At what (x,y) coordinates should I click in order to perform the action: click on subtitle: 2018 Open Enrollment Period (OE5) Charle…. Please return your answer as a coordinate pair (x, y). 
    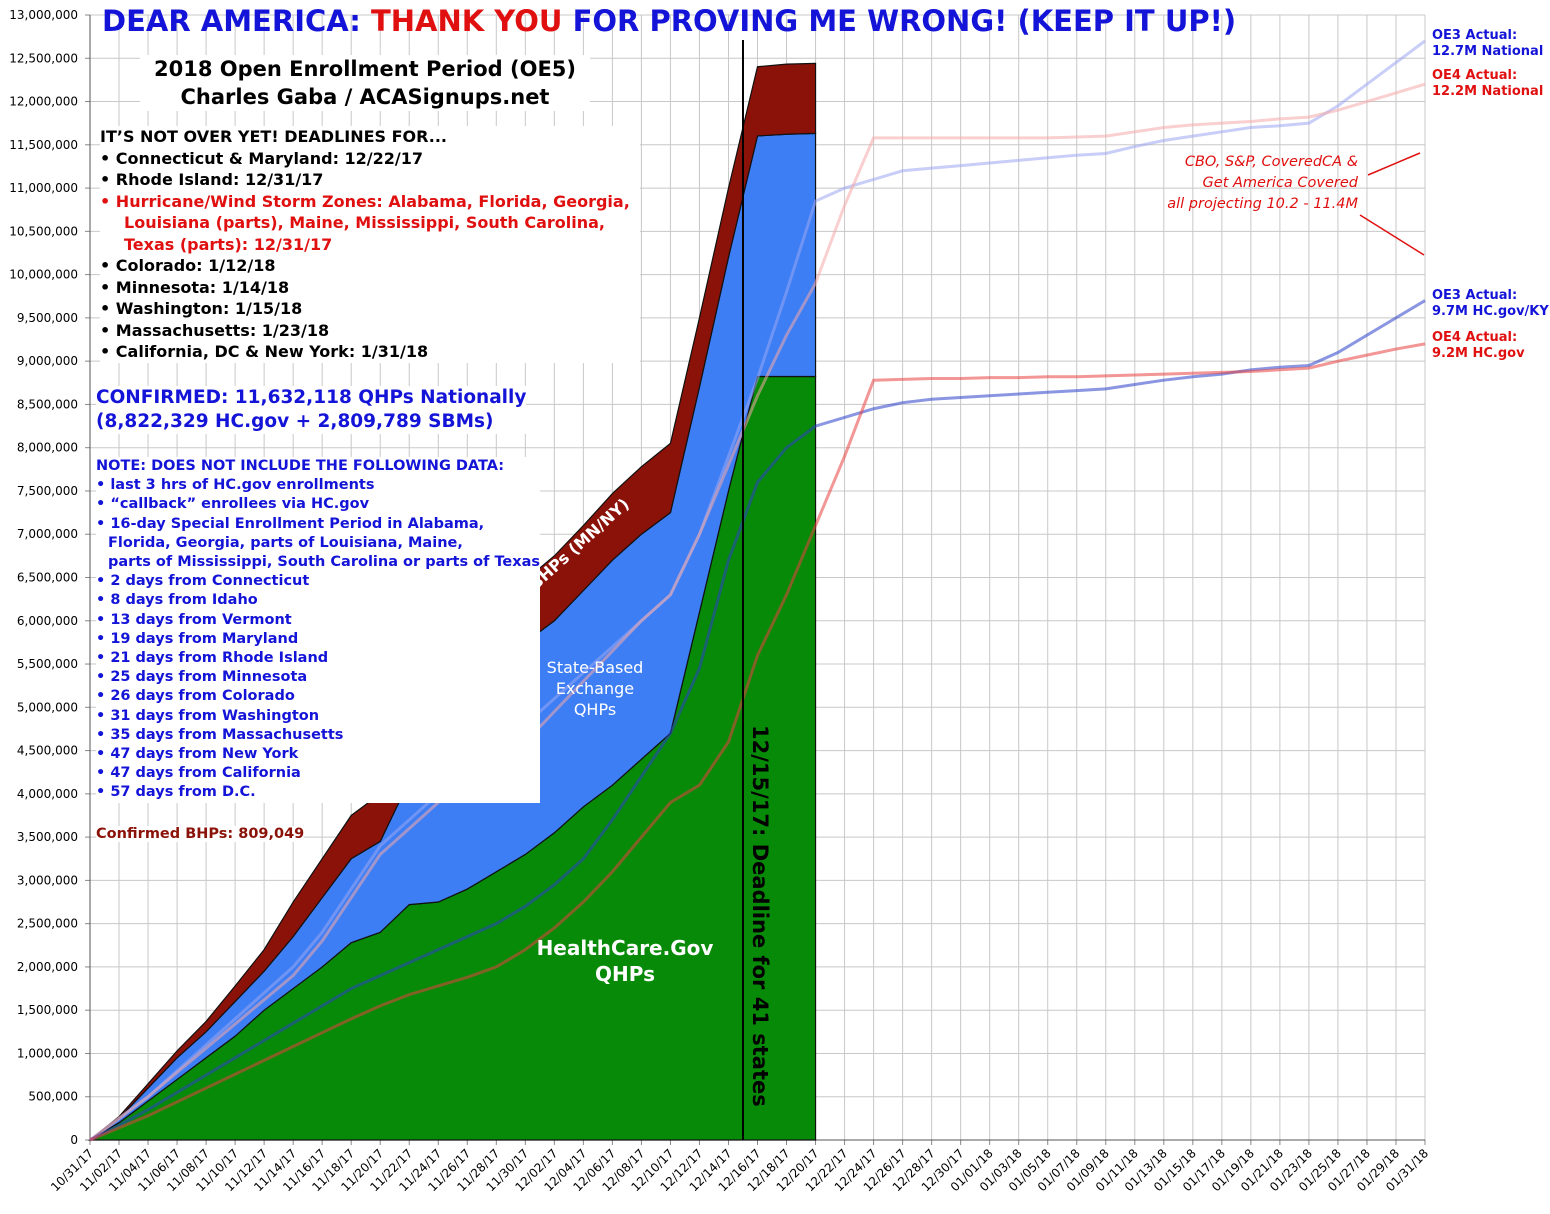
    Looking at the image, I should click on (365, 83).